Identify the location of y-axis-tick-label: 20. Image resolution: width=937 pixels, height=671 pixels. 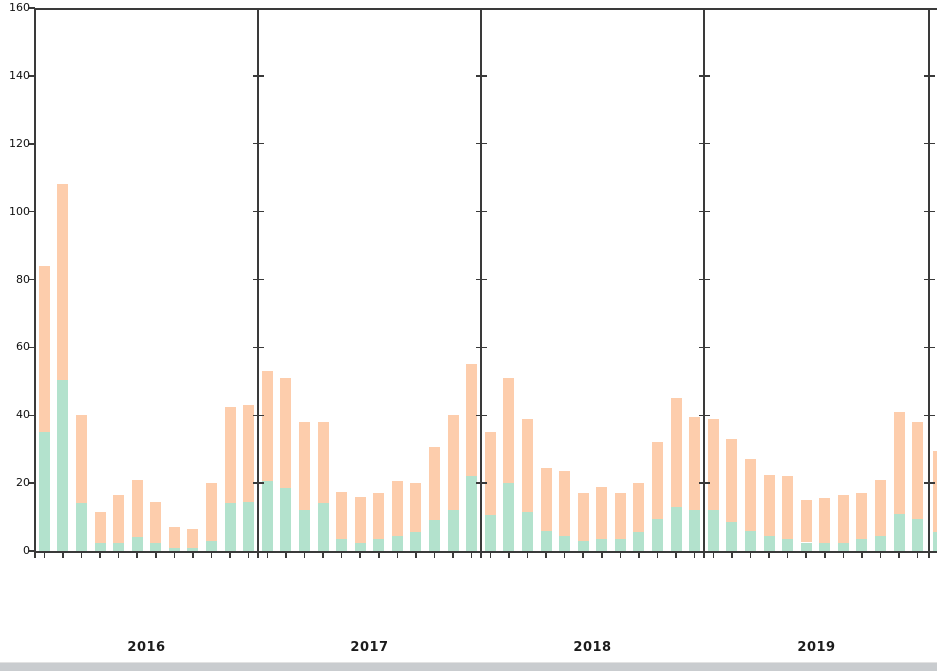
(23, 483).